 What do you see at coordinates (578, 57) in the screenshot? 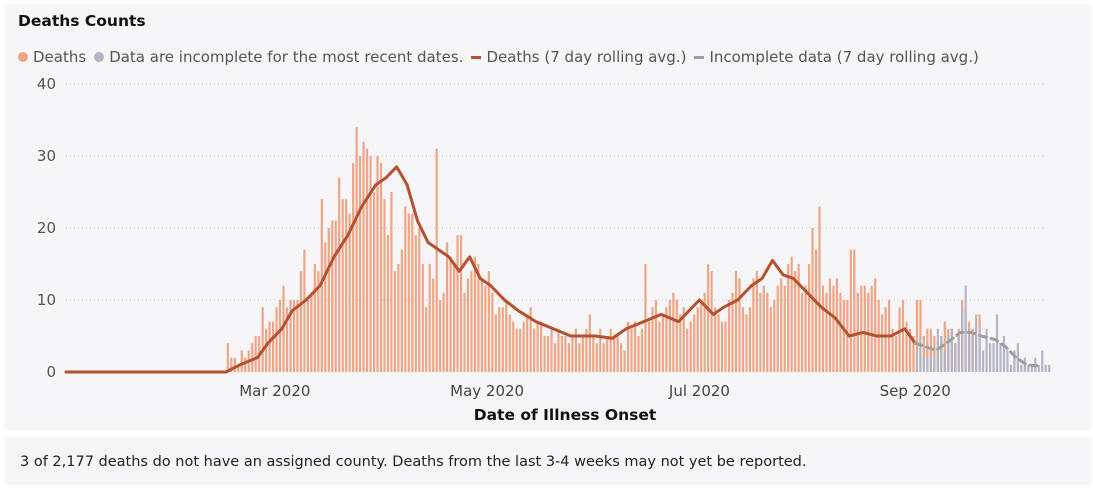
I see `legend-item-rolling-avg: Deaths (7 day rolling avg.)` at bounding box center [578, 57].